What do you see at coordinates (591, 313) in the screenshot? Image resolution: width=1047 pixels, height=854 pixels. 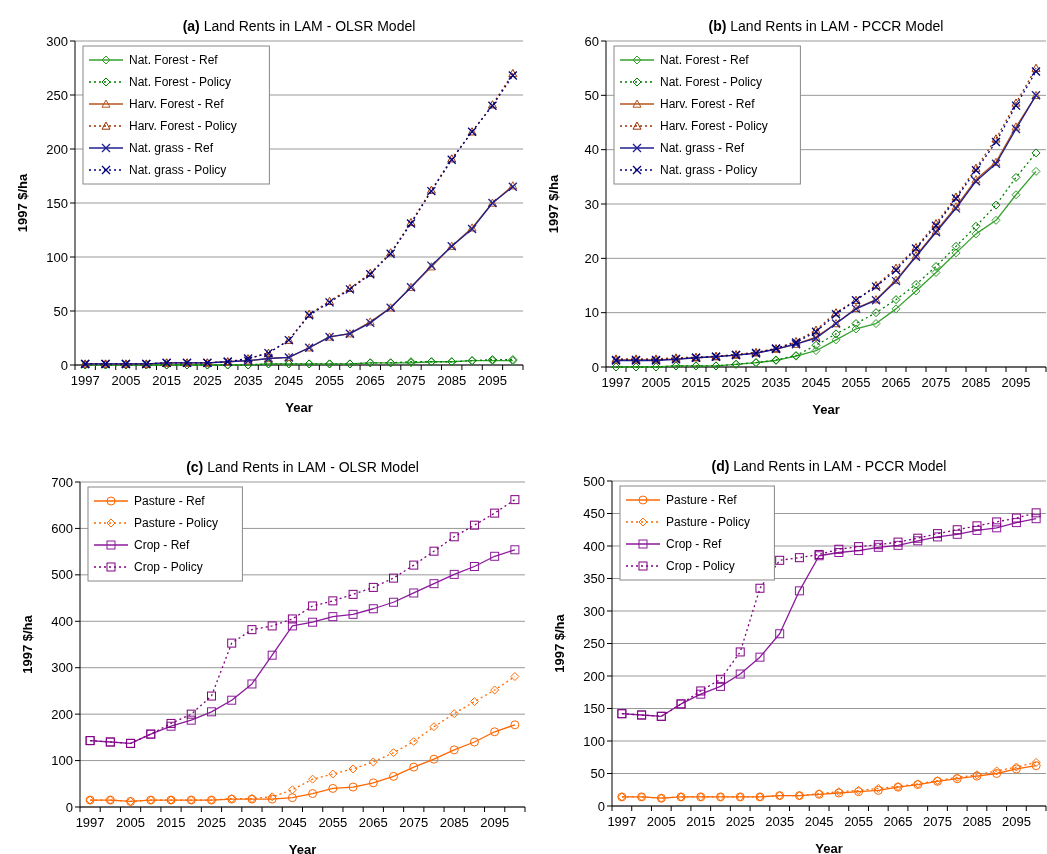 I see `y-tick-label: 10` at bounding box center [591, 313].